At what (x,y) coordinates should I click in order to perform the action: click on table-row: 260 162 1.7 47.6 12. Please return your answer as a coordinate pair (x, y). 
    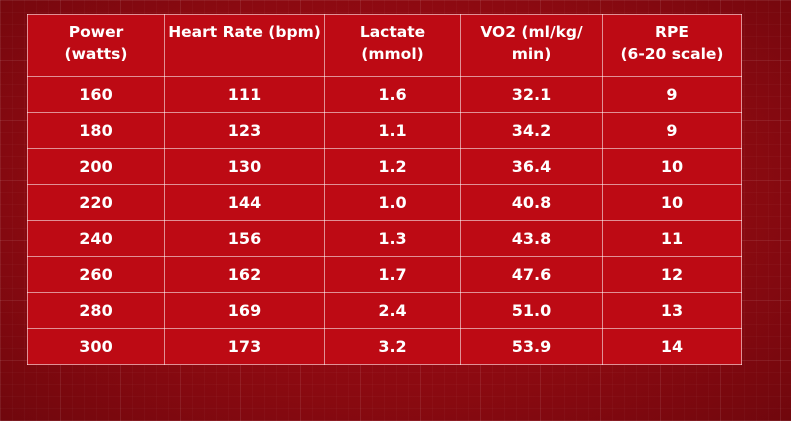
    Looking at the image, I should click on (384, 274).